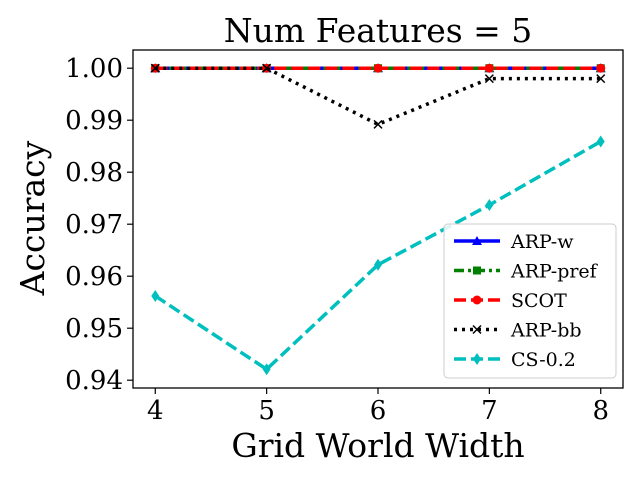  Describe the element at coordinates (489, 411) in the screenshot. I see `x-tick-label: 7` at that location.